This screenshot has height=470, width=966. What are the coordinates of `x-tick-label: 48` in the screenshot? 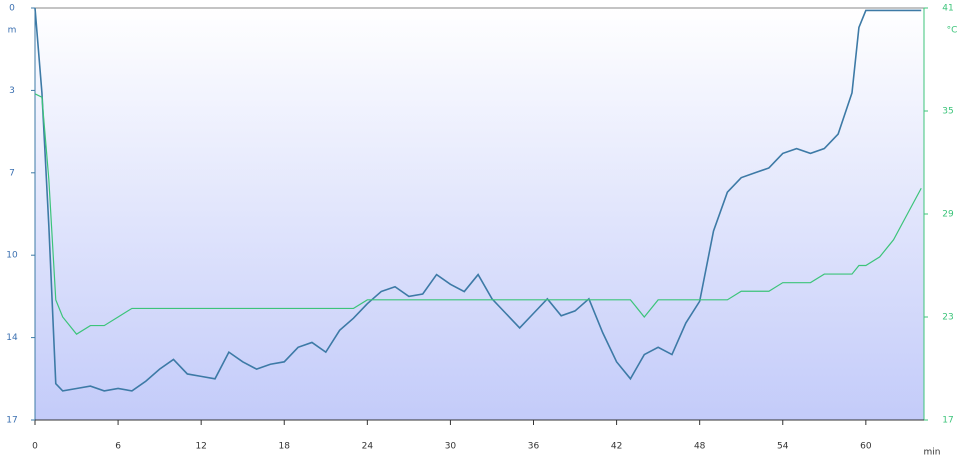 It's located at (700, 447).